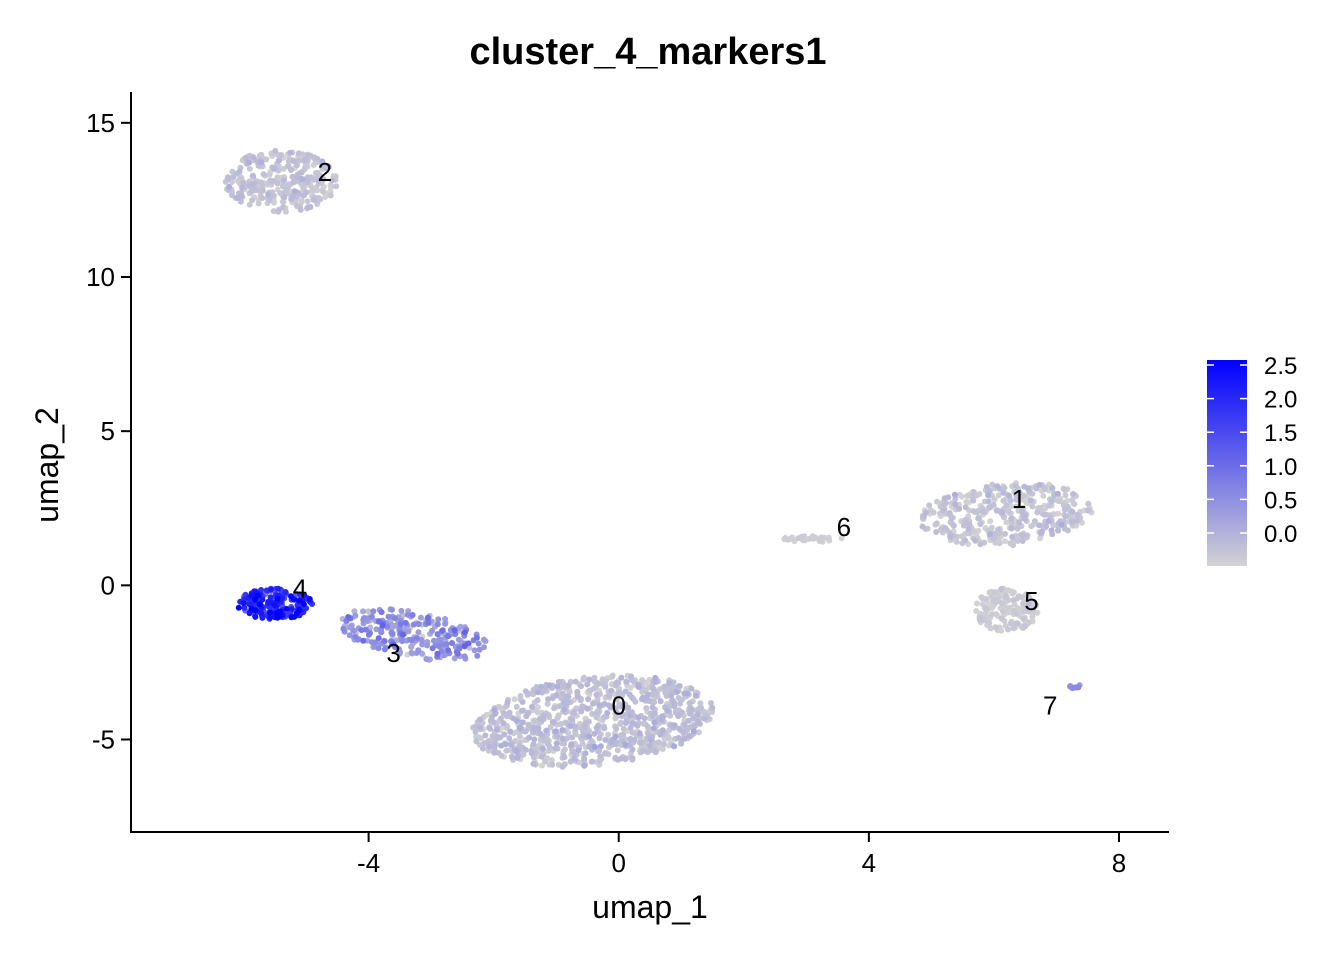  Describe the element at coordinates (1050, 706) in the screenshot. I see `cluster-label: 7` at that location.